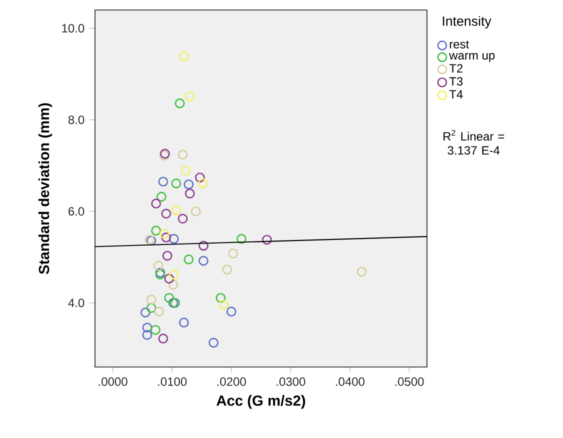 Image resolution: width=563 pixels, height=438 pixels. What do you see at coordinates (76, 303) in the screenshot?
I see `y-tick-label: 4.0` at bounding box center [76, 303].